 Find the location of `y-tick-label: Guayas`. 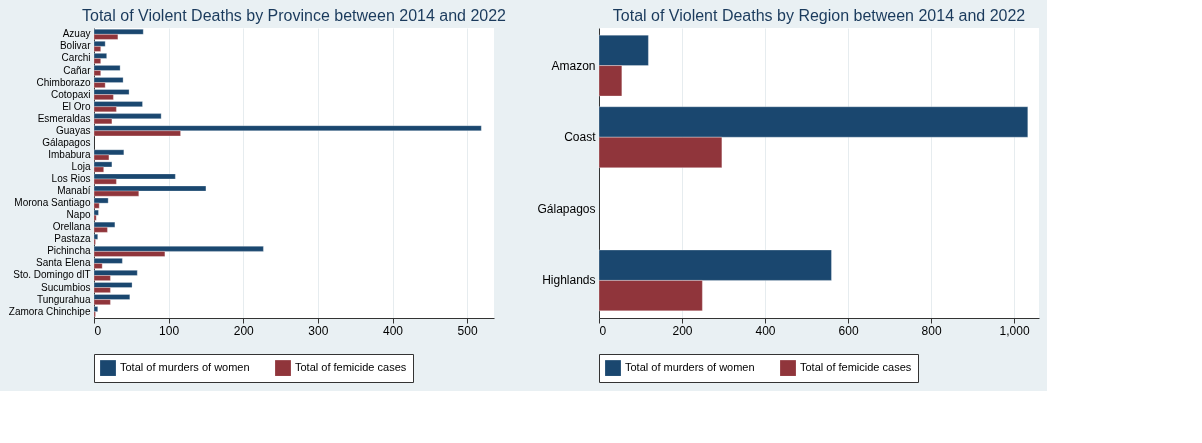

y-tick-label: Guayas is located at coordinates (73, 130).